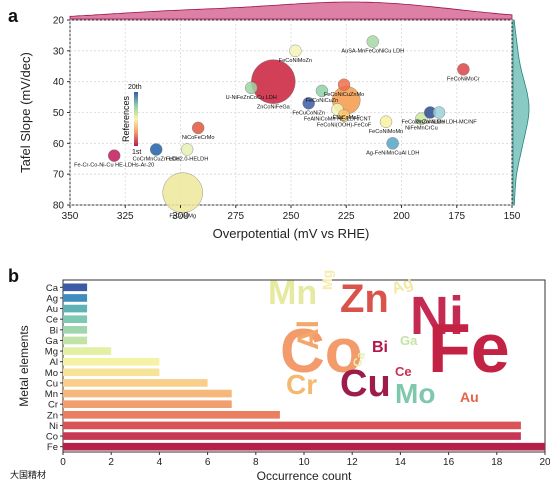  I want to click on panel-label-b: b, so click(13, 276).